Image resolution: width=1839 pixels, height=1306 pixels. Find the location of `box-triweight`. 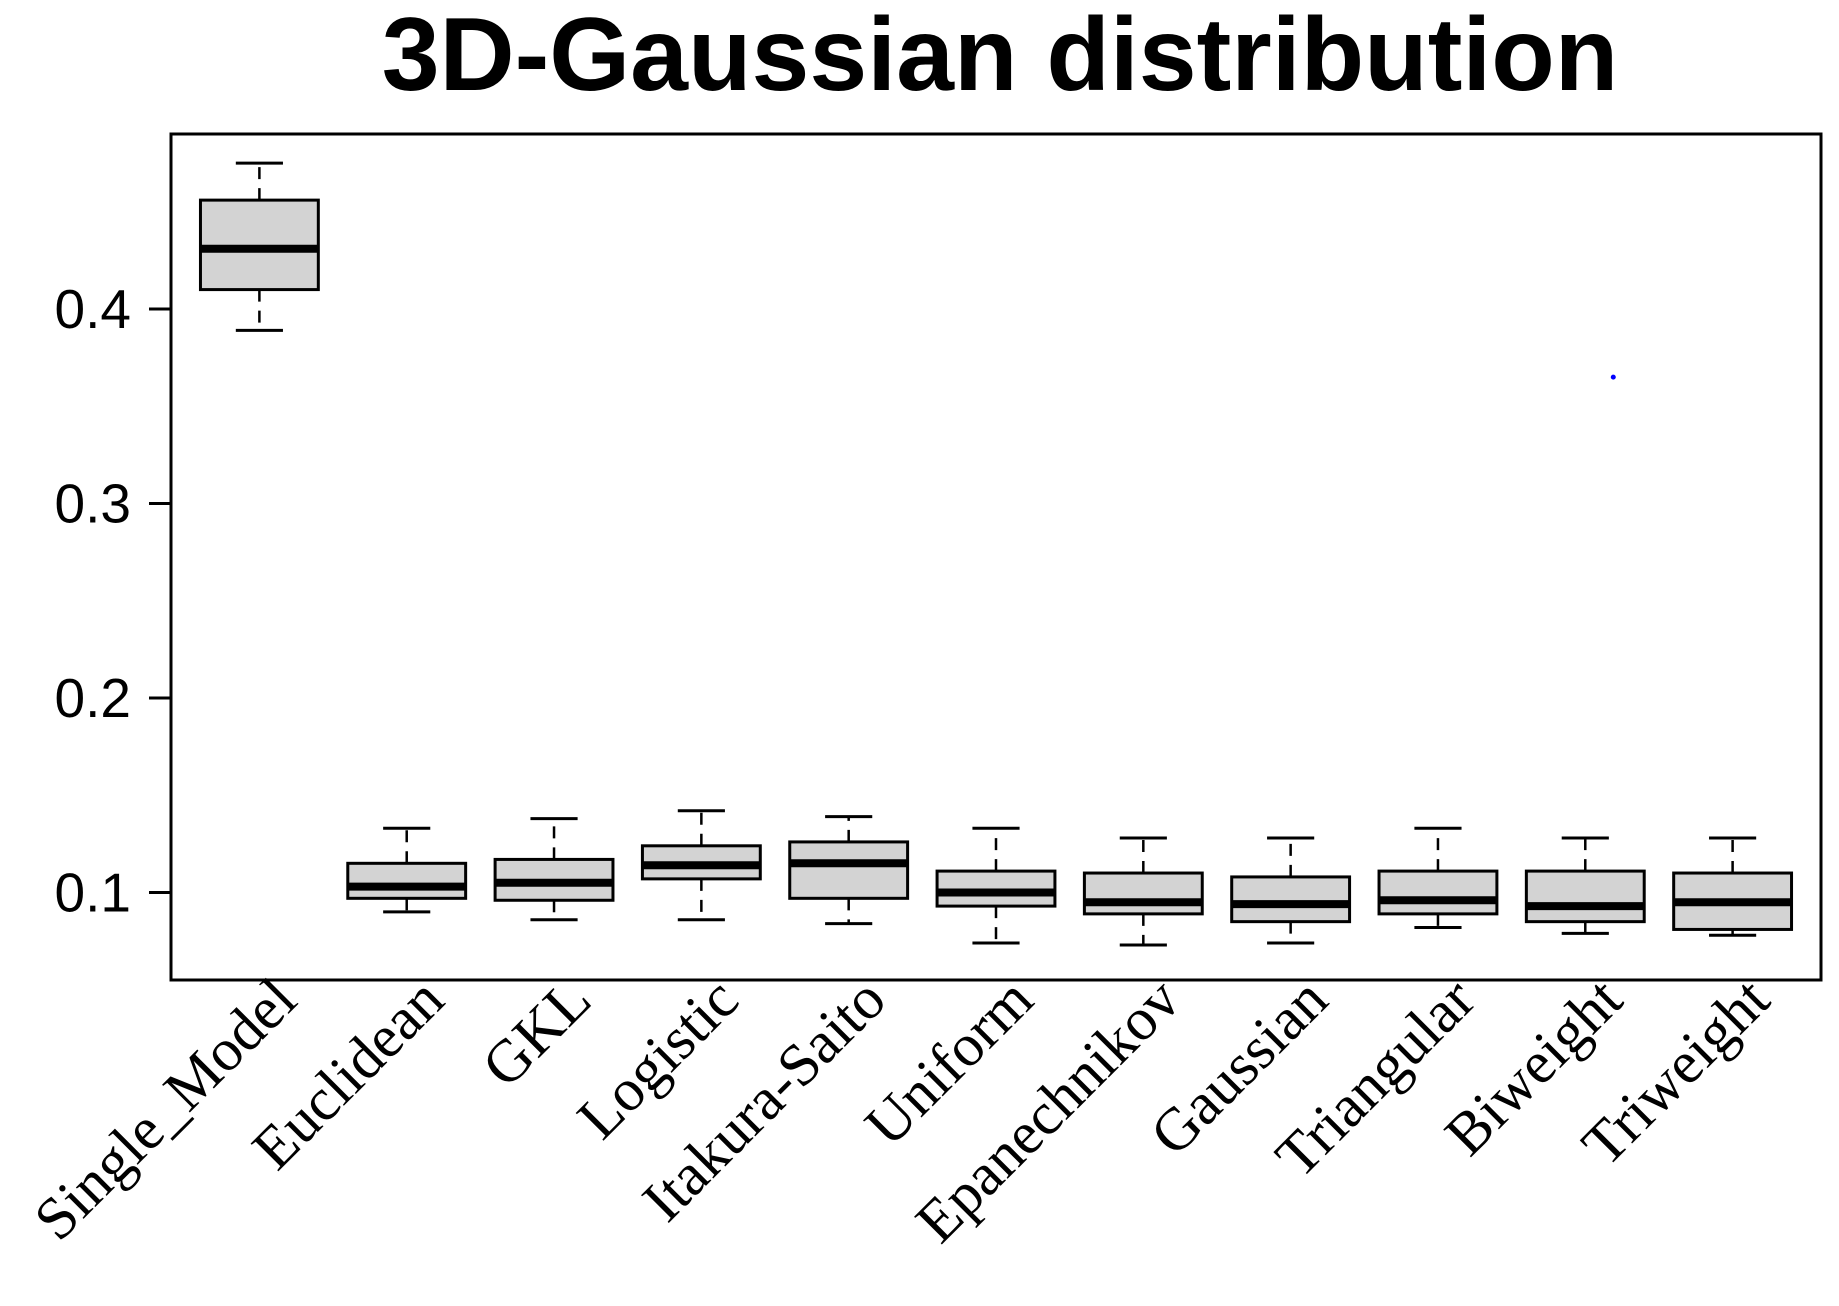

box-triweight is located at coordinates (1733, 886).